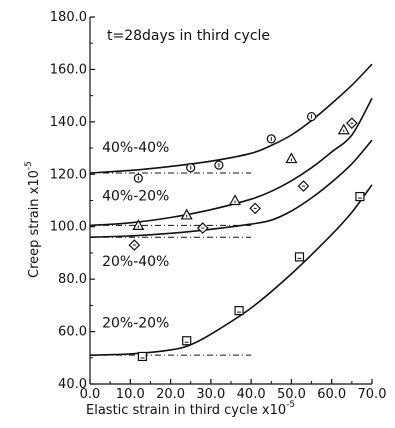 Image resolution: width=395 pixels, height=428 pixels. I want to click on y-axis-title: Creep strain x10-5, so click(33, 219).